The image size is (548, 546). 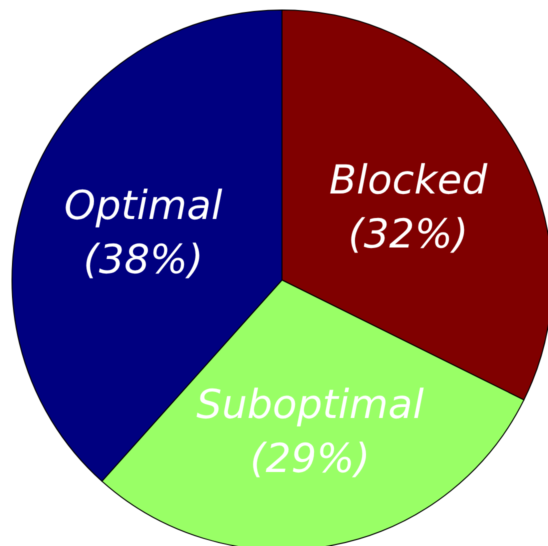 What do you see at coordinates (143, 206) in the screenshot?
I see `slice-label: Optimal` at bounding box center [143, 206].